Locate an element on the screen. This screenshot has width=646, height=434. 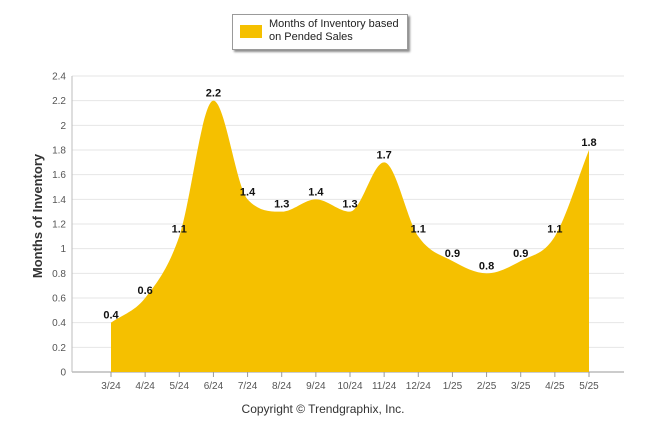
x-tick-label: 7/24 is located at coordinates (248, 386).